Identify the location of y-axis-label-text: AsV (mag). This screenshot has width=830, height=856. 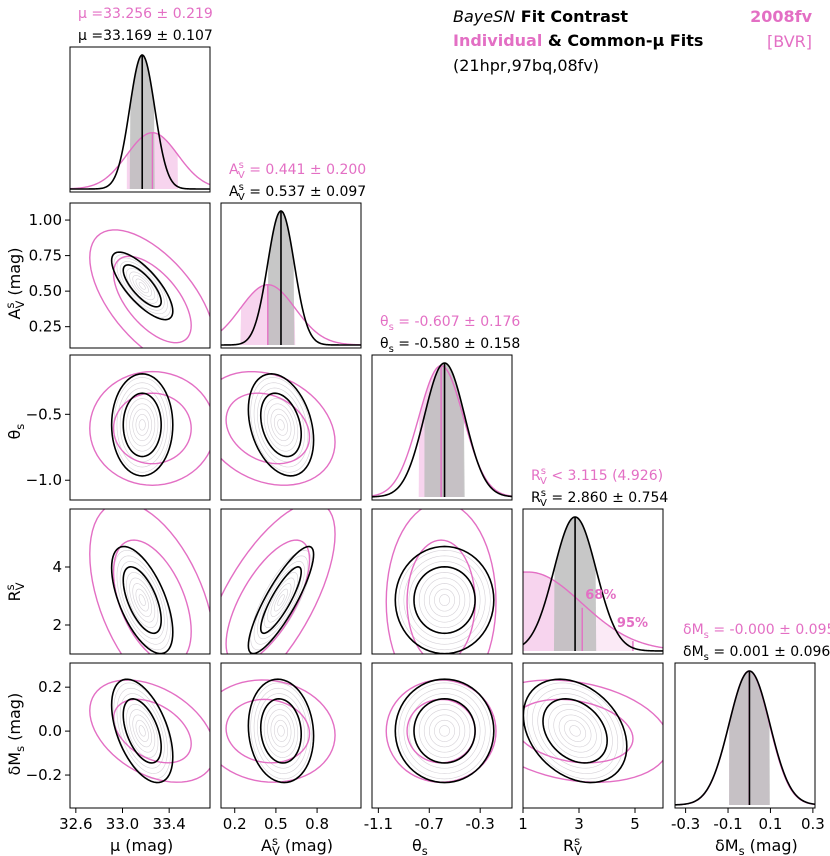
(15, 284).